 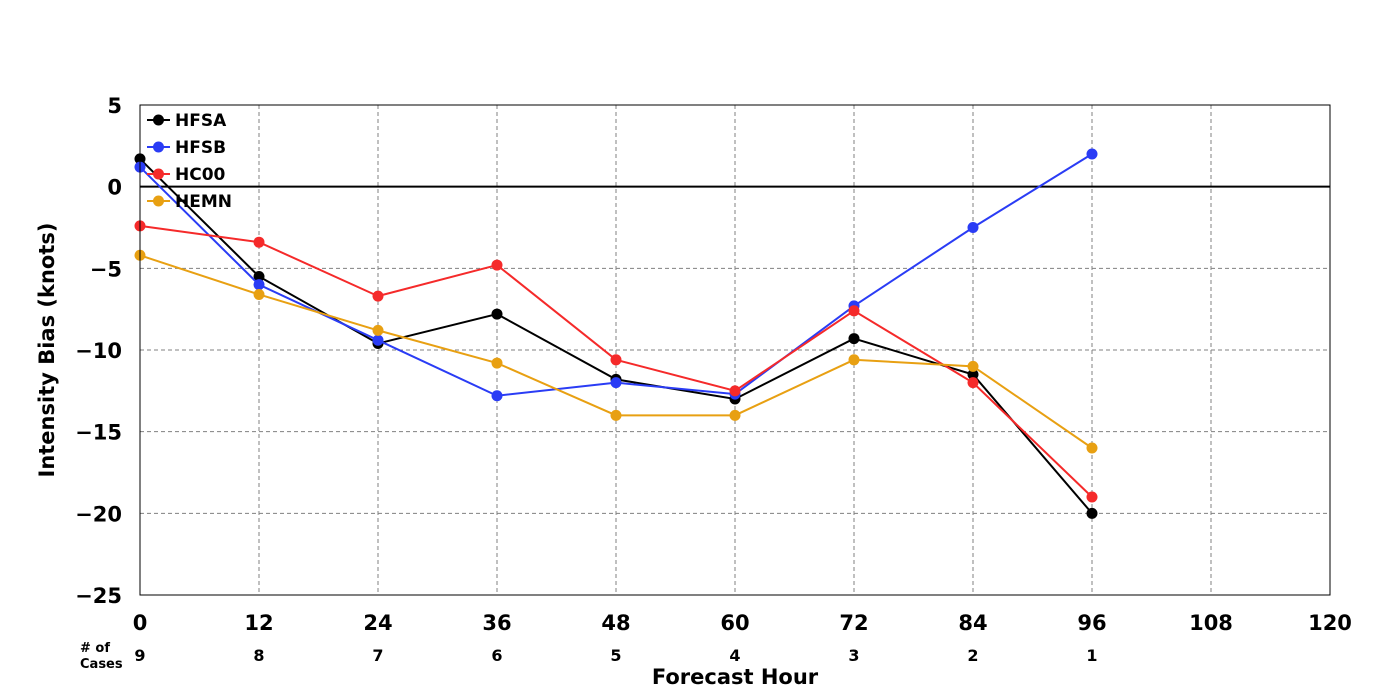 I want to click on x-tick-label: 108, so click(x=1211, y=623).